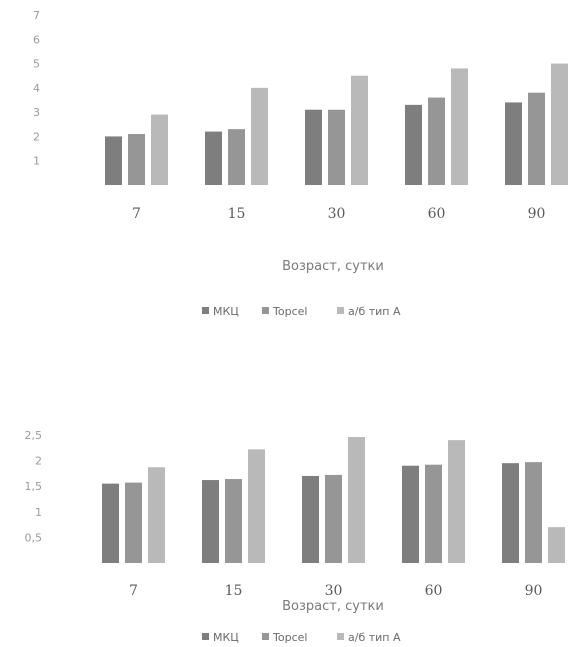 This screenshot has height=647, width=583. Describe the element at coordinates (36, 15) in the screenshot. I see `y-tick-label: 7` at that location.